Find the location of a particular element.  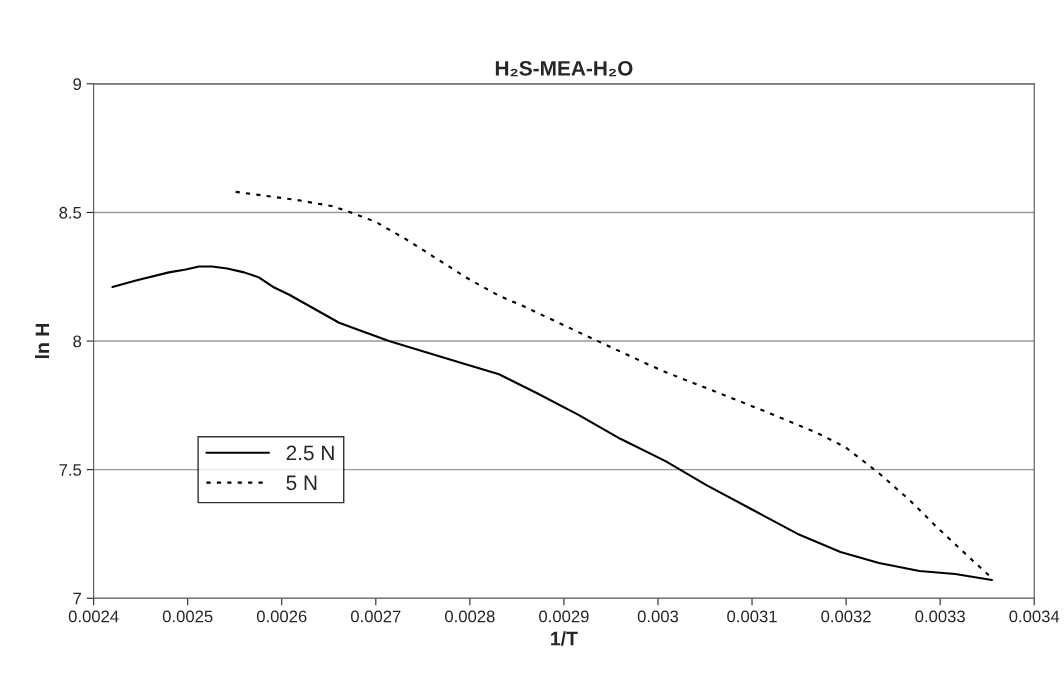

x-tick-label: 0.0026 is located at coordinates (281, 616).